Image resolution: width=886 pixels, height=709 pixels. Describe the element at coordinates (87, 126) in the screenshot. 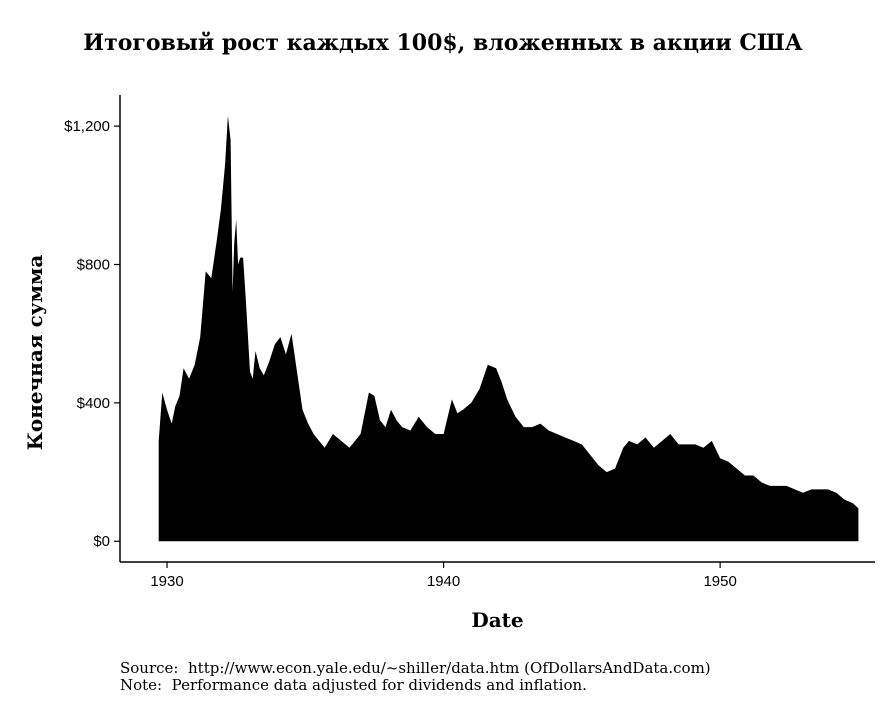

I see `y-tick-label: $1,200` at that location.